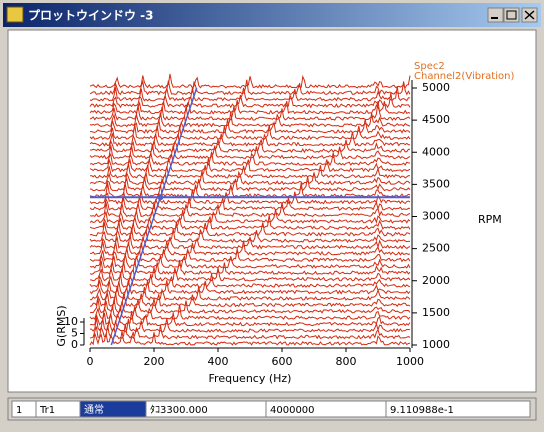  Describe the element at coordinates (464, 76) in the screenshot. I see `legend-entry: Channel2(Vibration)` at that location.